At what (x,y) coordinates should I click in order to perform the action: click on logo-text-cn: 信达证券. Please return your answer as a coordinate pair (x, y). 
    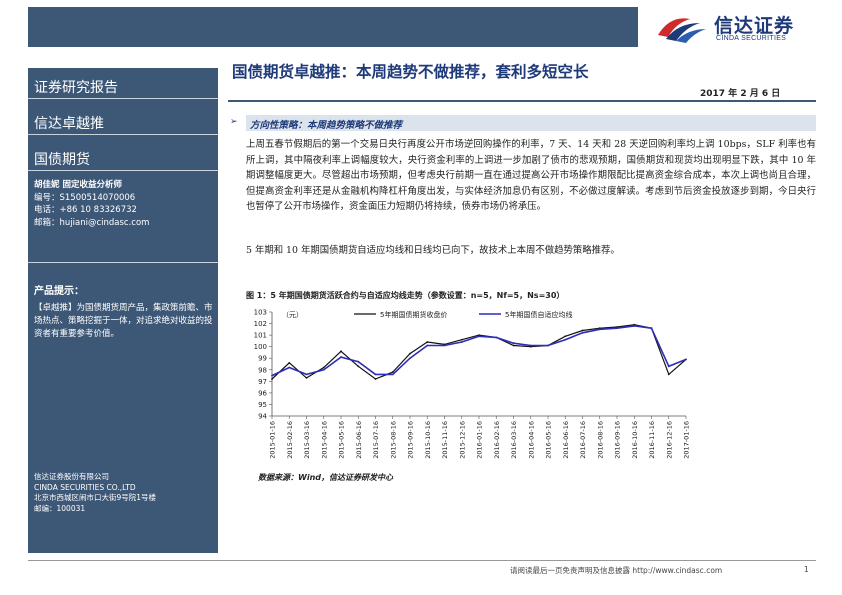
    Looking at the image, I should click on (754, 26).